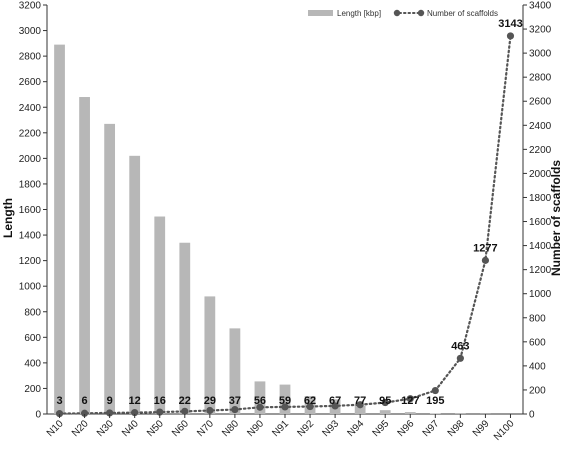  I want to click on right-axis-title: Number of scaffolds, so click(556, 218).